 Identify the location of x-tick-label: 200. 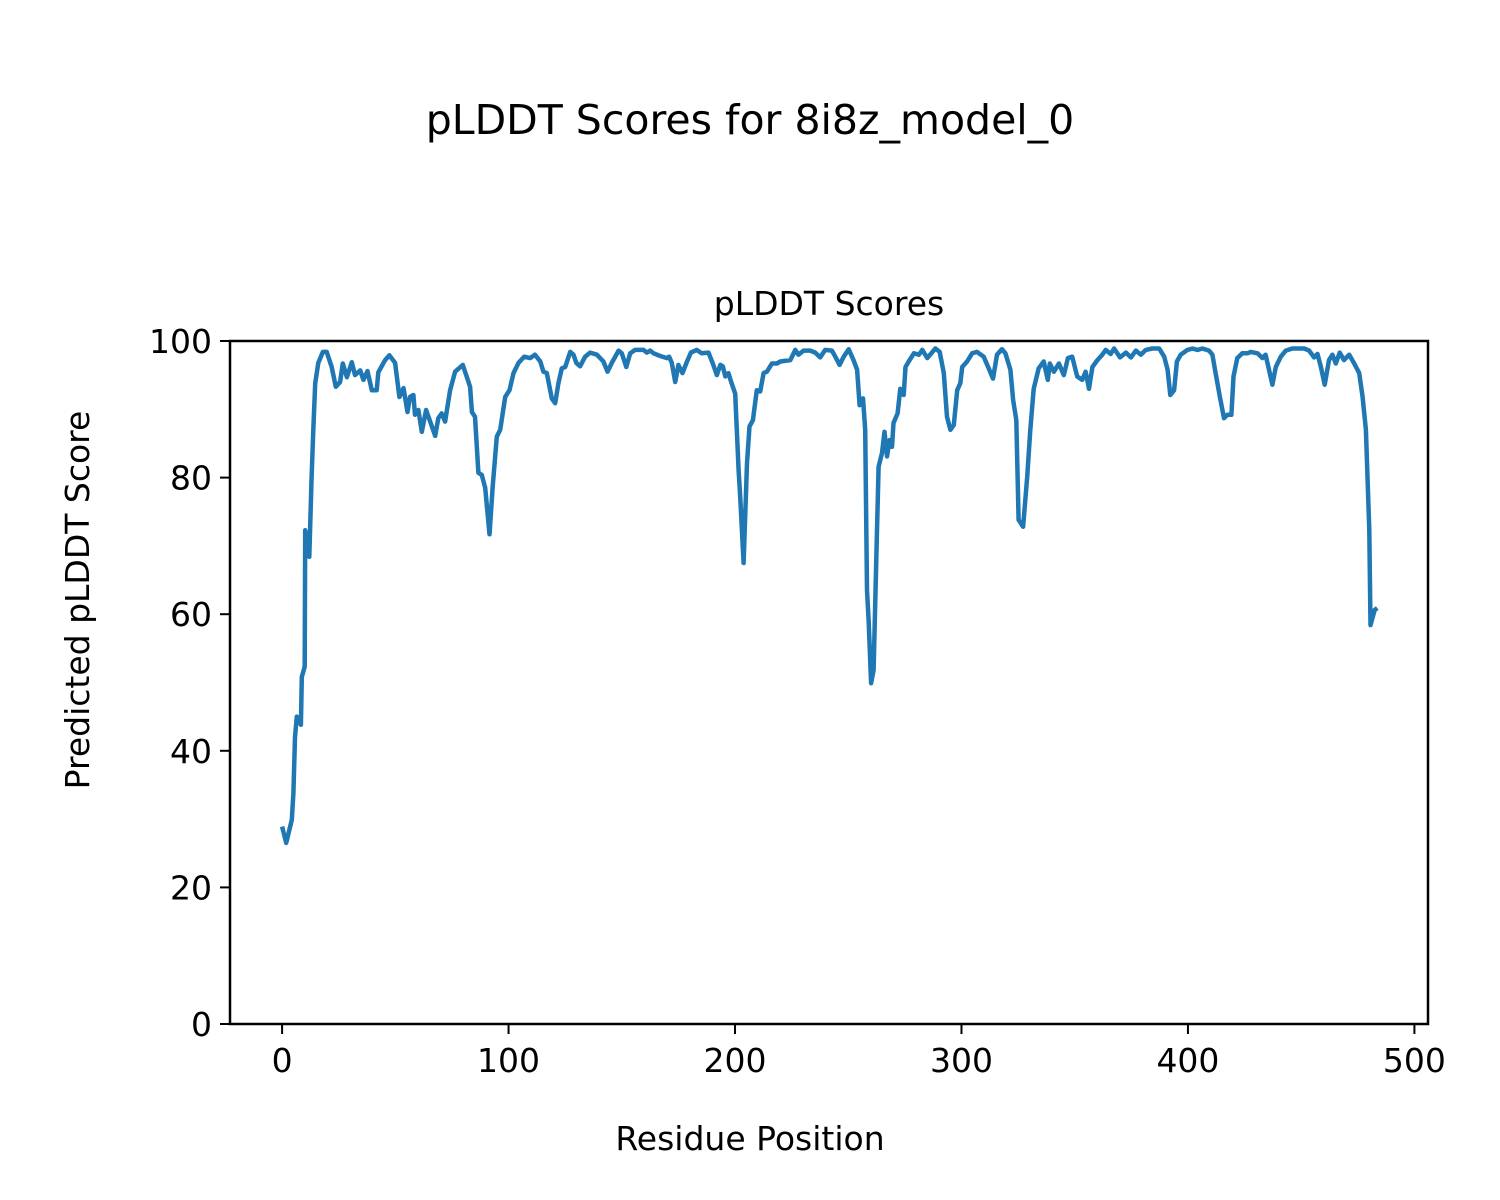
(735, 1060).